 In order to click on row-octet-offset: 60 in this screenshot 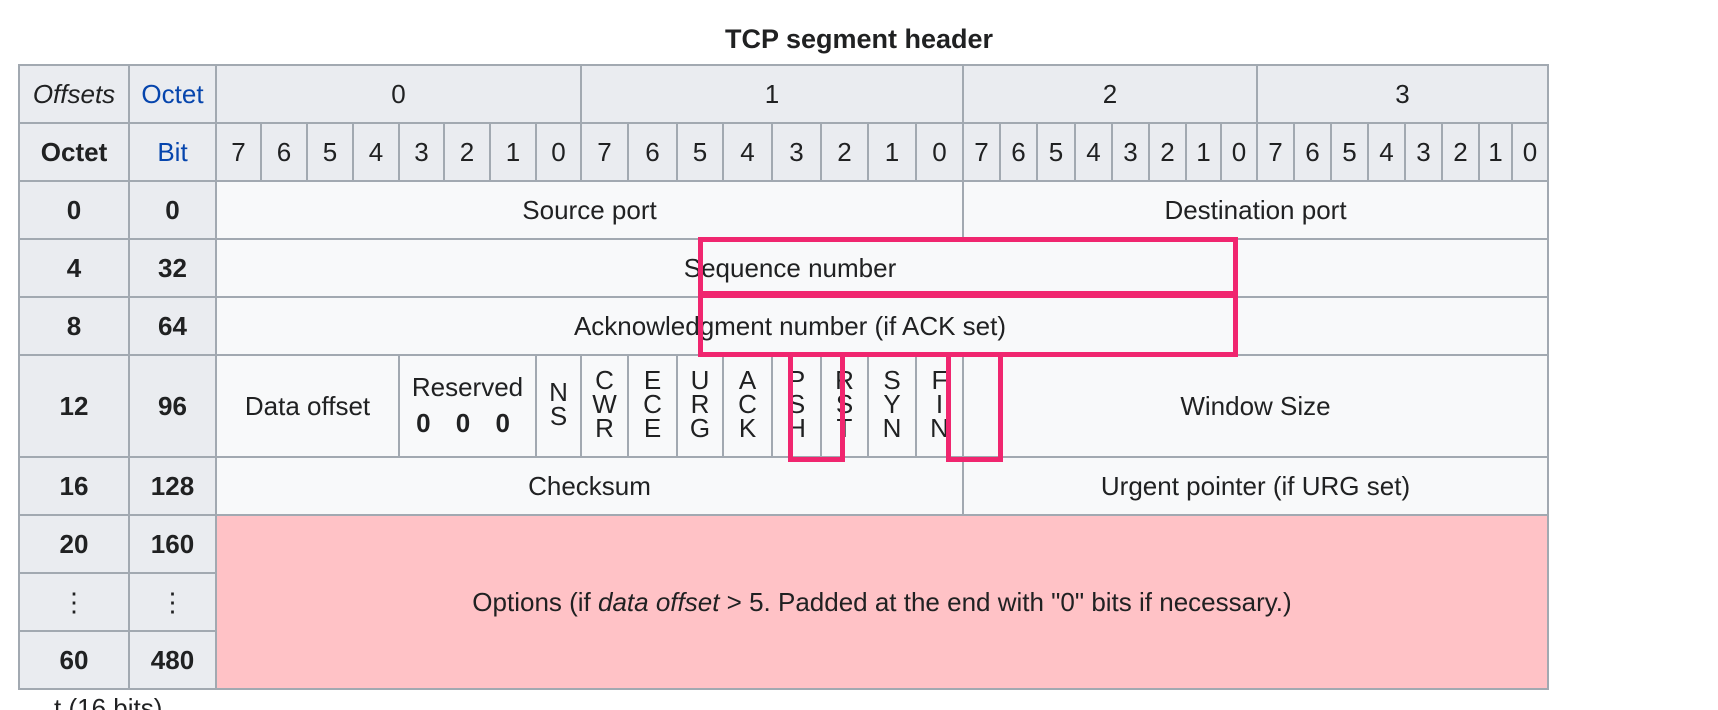, I will do `click(74, 660)`.